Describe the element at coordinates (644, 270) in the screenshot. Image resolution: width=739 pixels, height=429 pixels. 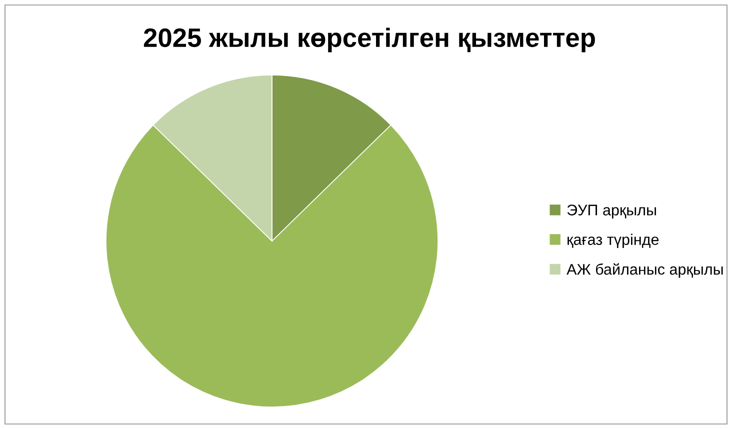
I see `legend-label: АЖ байланыс арқылы` at that location.